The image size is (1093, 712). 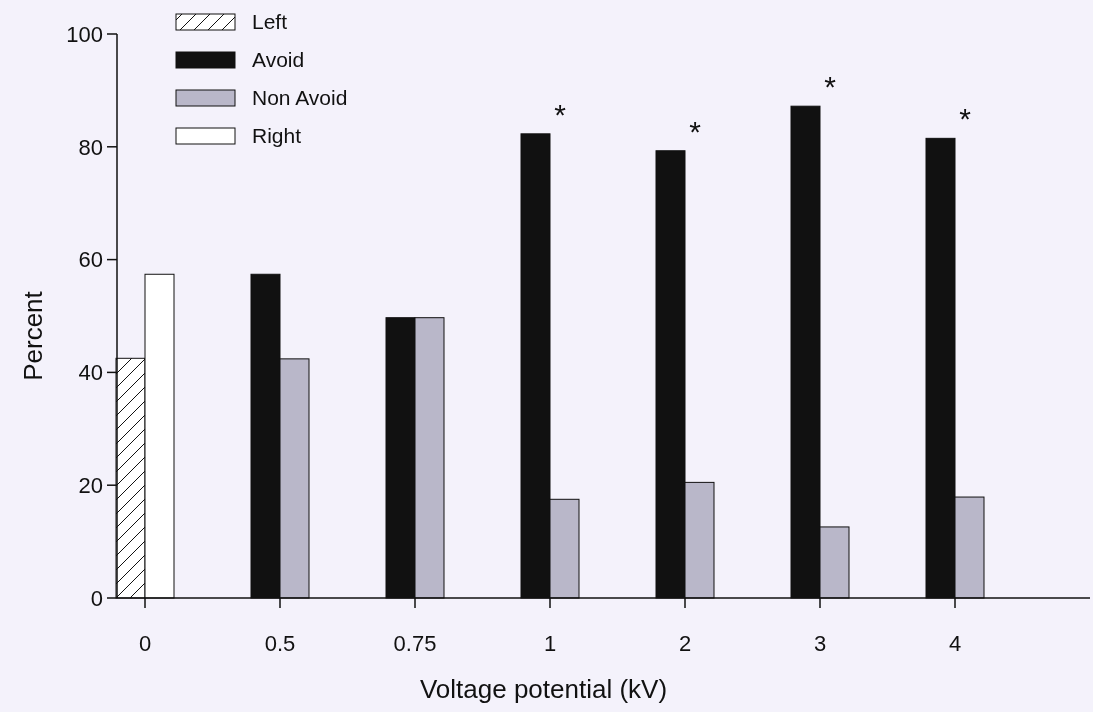 What do you see at coordinates (955, 643) in the screenshot?
I see `x-tick-label: 4` at bounding box center [955, 643].